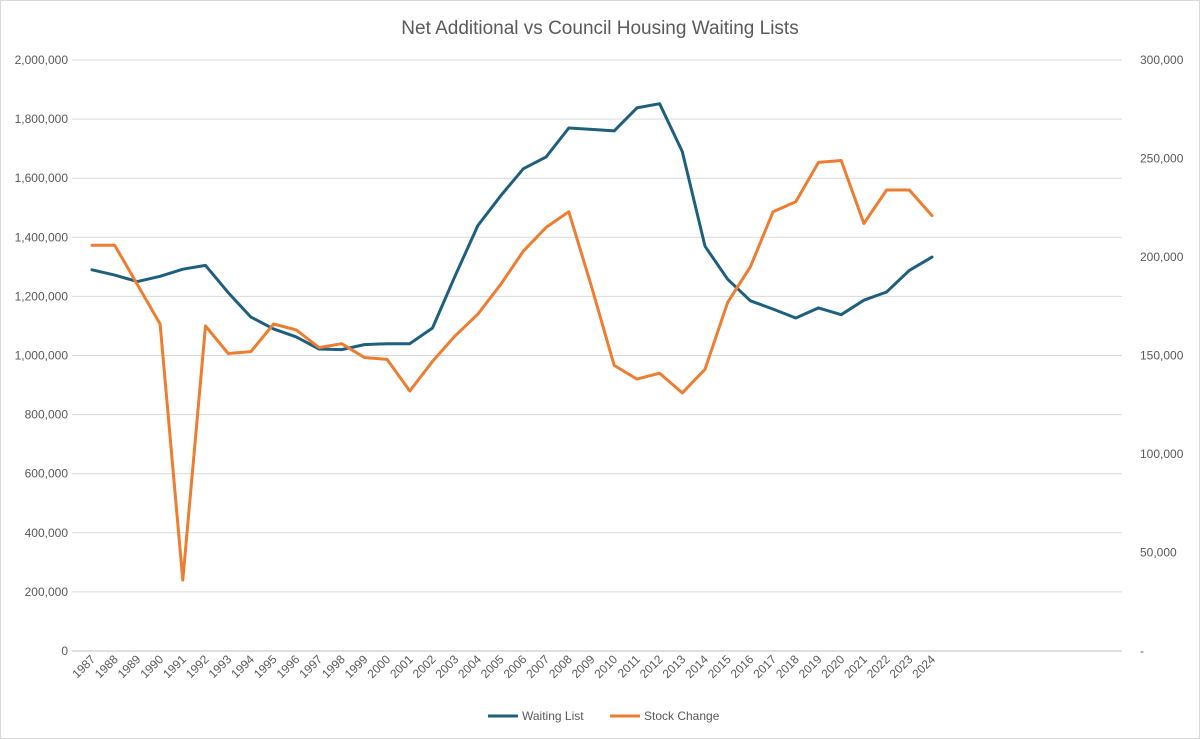 Image resolution: width=1200 pixels, height=739 pixels. I want to click on x-axis-tick-label: 2010, so click(606, 666).